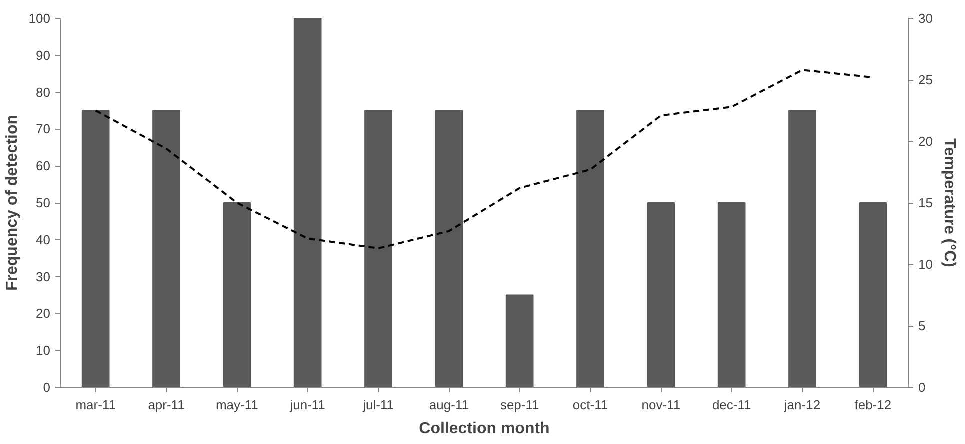 Image resolution: width=965 pixels, height=444 pixels. I want to click on y-tick-label: 10, so click(43, 350).